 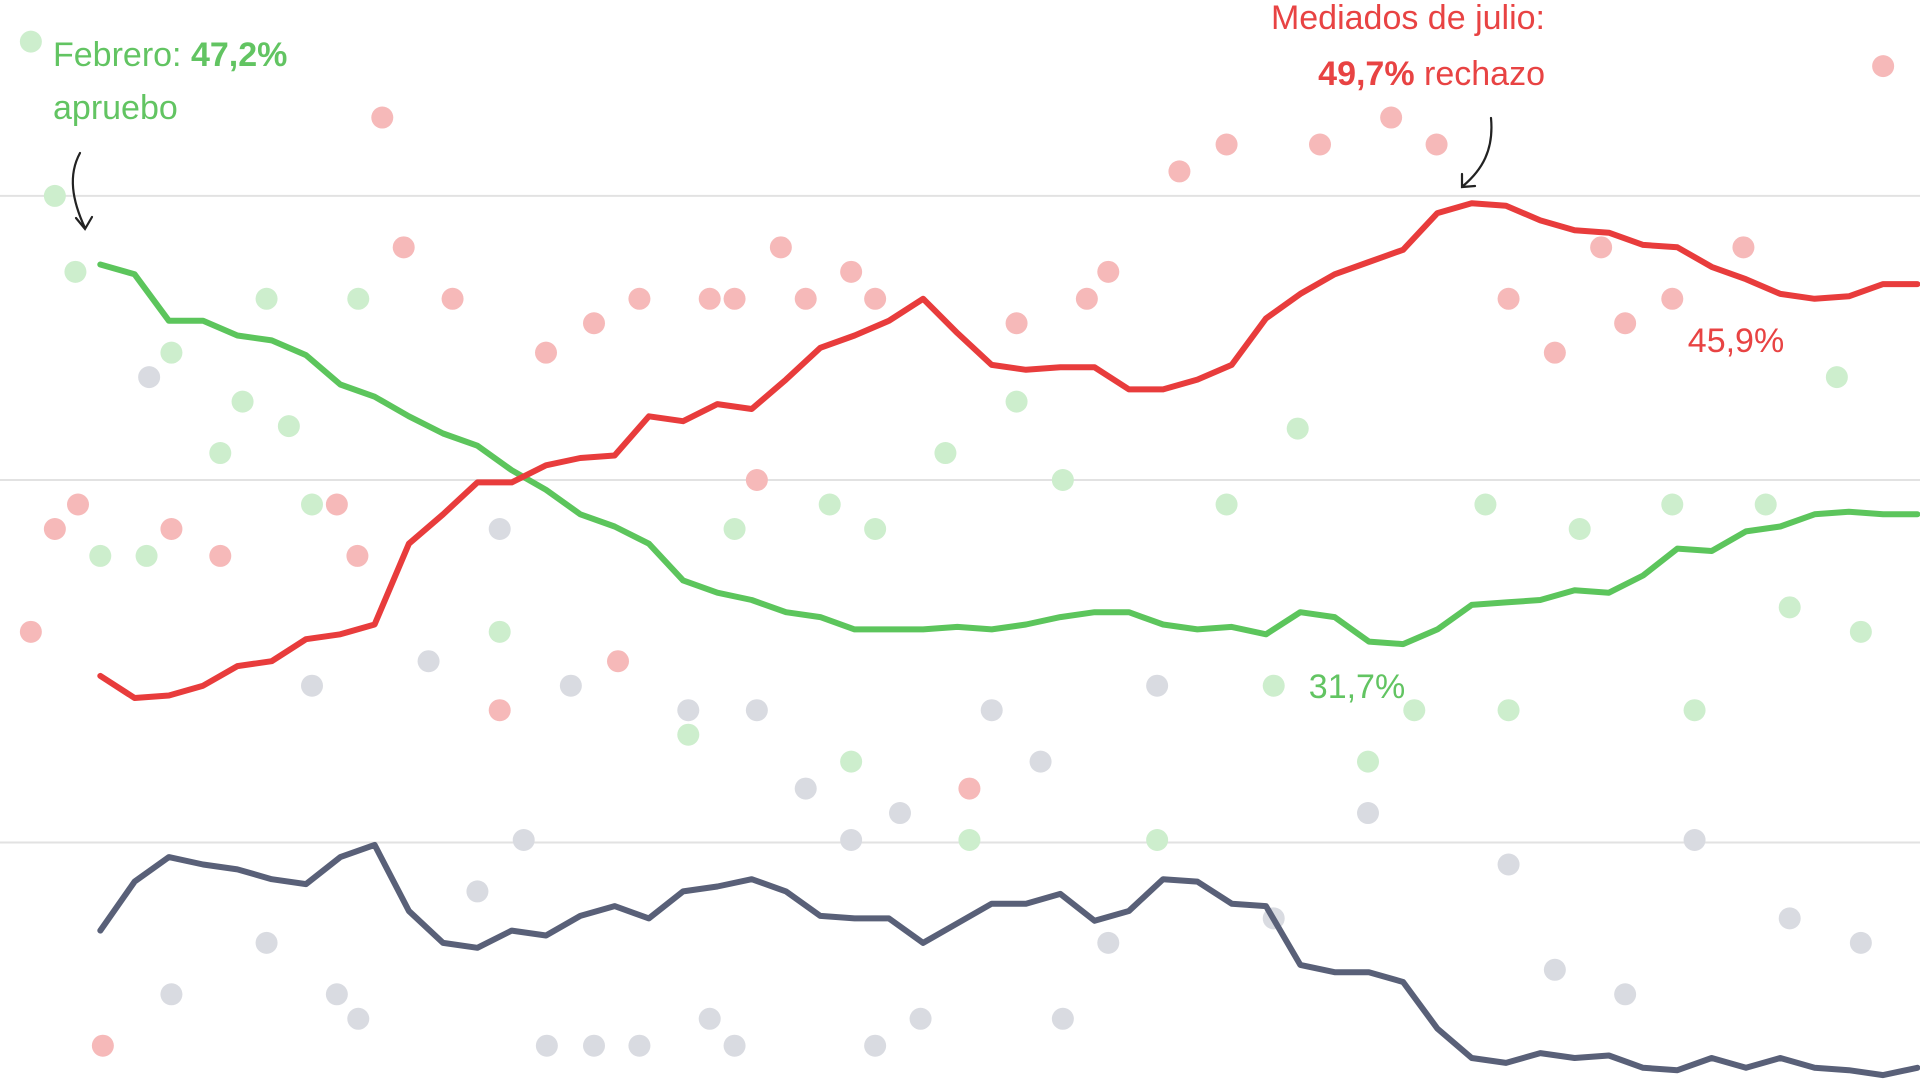 What do you see at coordinates (1484, 74) in the screenshot?
I see `reject-word: rechazo` at bounding box center [1484, 74].